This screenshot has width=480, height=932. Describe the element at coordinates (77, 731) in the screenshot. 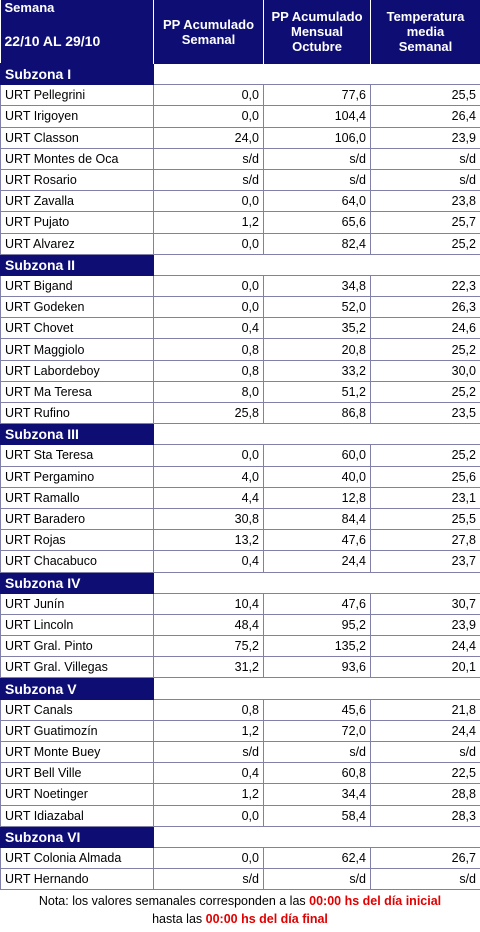

I see `station-name: URT Guatimozín` at that location.